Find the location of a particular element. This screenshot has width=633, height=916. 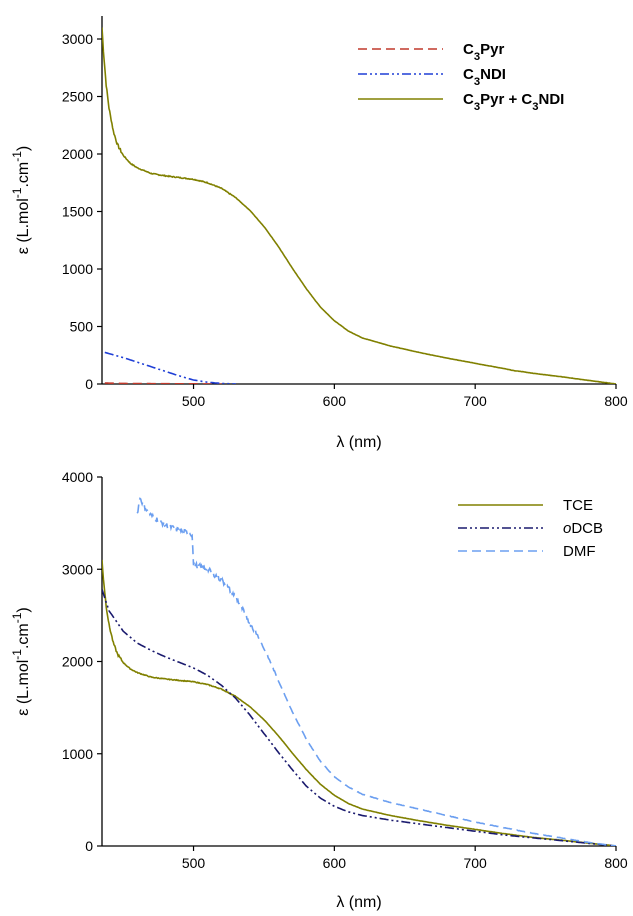

y-tick-label: 500 is located at coordinates (82, 327).